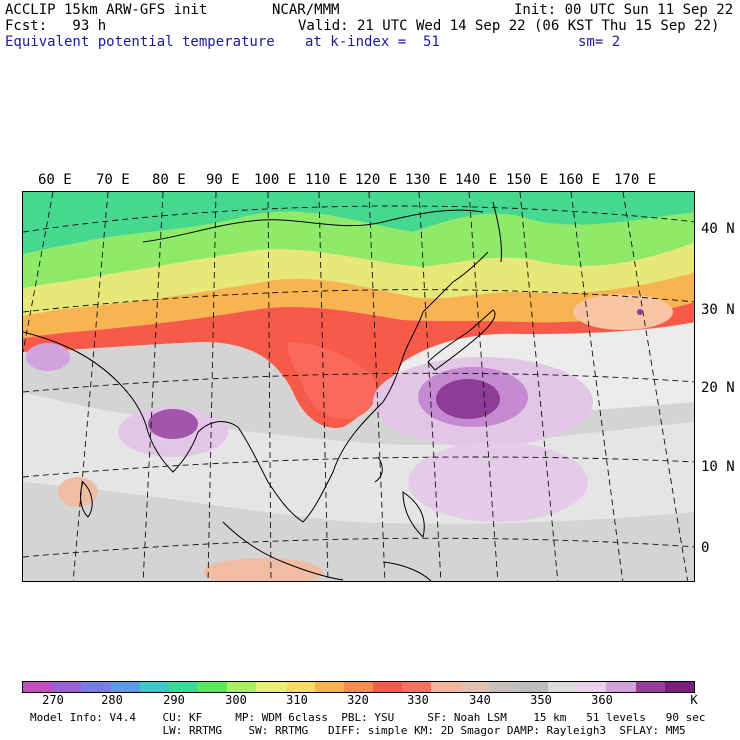  Describe the element at coordinates (112, 700) in the screenshot. I see `colorbar-label: 280` at that location.